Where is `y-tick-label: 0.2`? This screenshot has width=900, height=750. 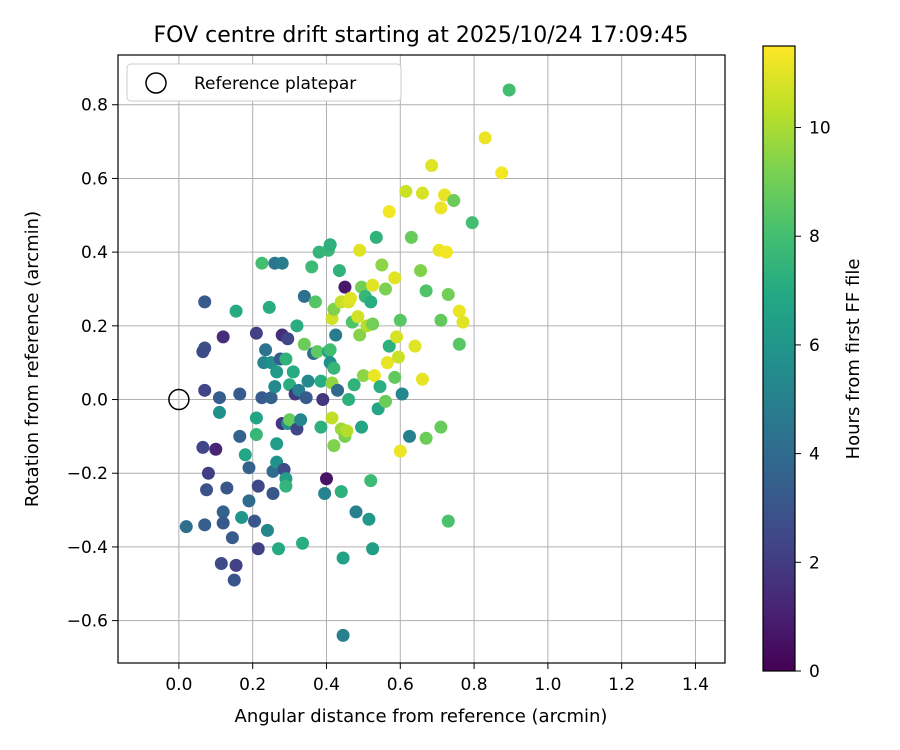
y-tick-label: 0.2 is located at coordinates (94, 327).